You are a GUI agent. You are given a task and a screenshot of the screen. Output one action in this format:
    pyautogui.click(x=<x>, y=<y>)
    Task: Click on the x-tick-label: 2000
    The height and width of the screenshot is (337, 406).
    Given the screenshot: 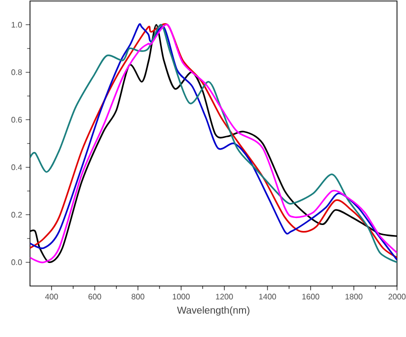 What is the action you would take?
    pyautogui.click(x=397, y=297)
    